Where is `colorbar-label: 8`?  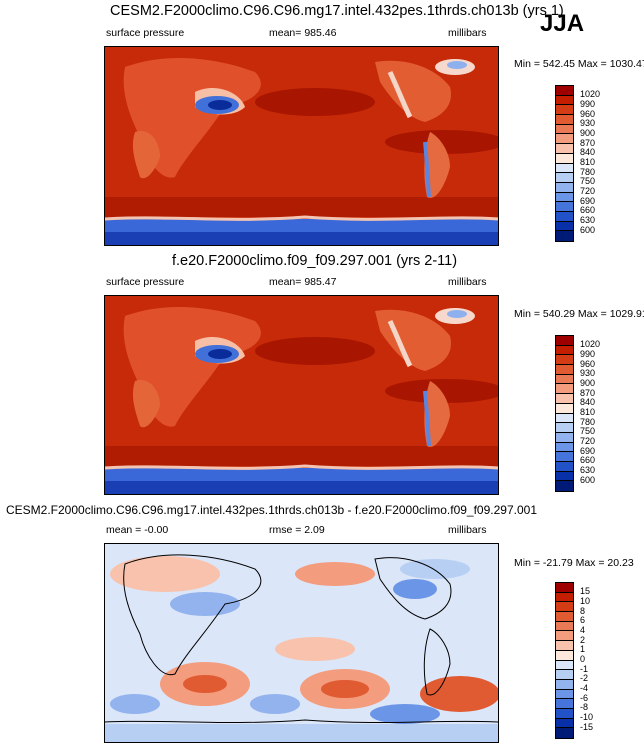 colorbar-label: 8 is located at coordinates (583, 610).